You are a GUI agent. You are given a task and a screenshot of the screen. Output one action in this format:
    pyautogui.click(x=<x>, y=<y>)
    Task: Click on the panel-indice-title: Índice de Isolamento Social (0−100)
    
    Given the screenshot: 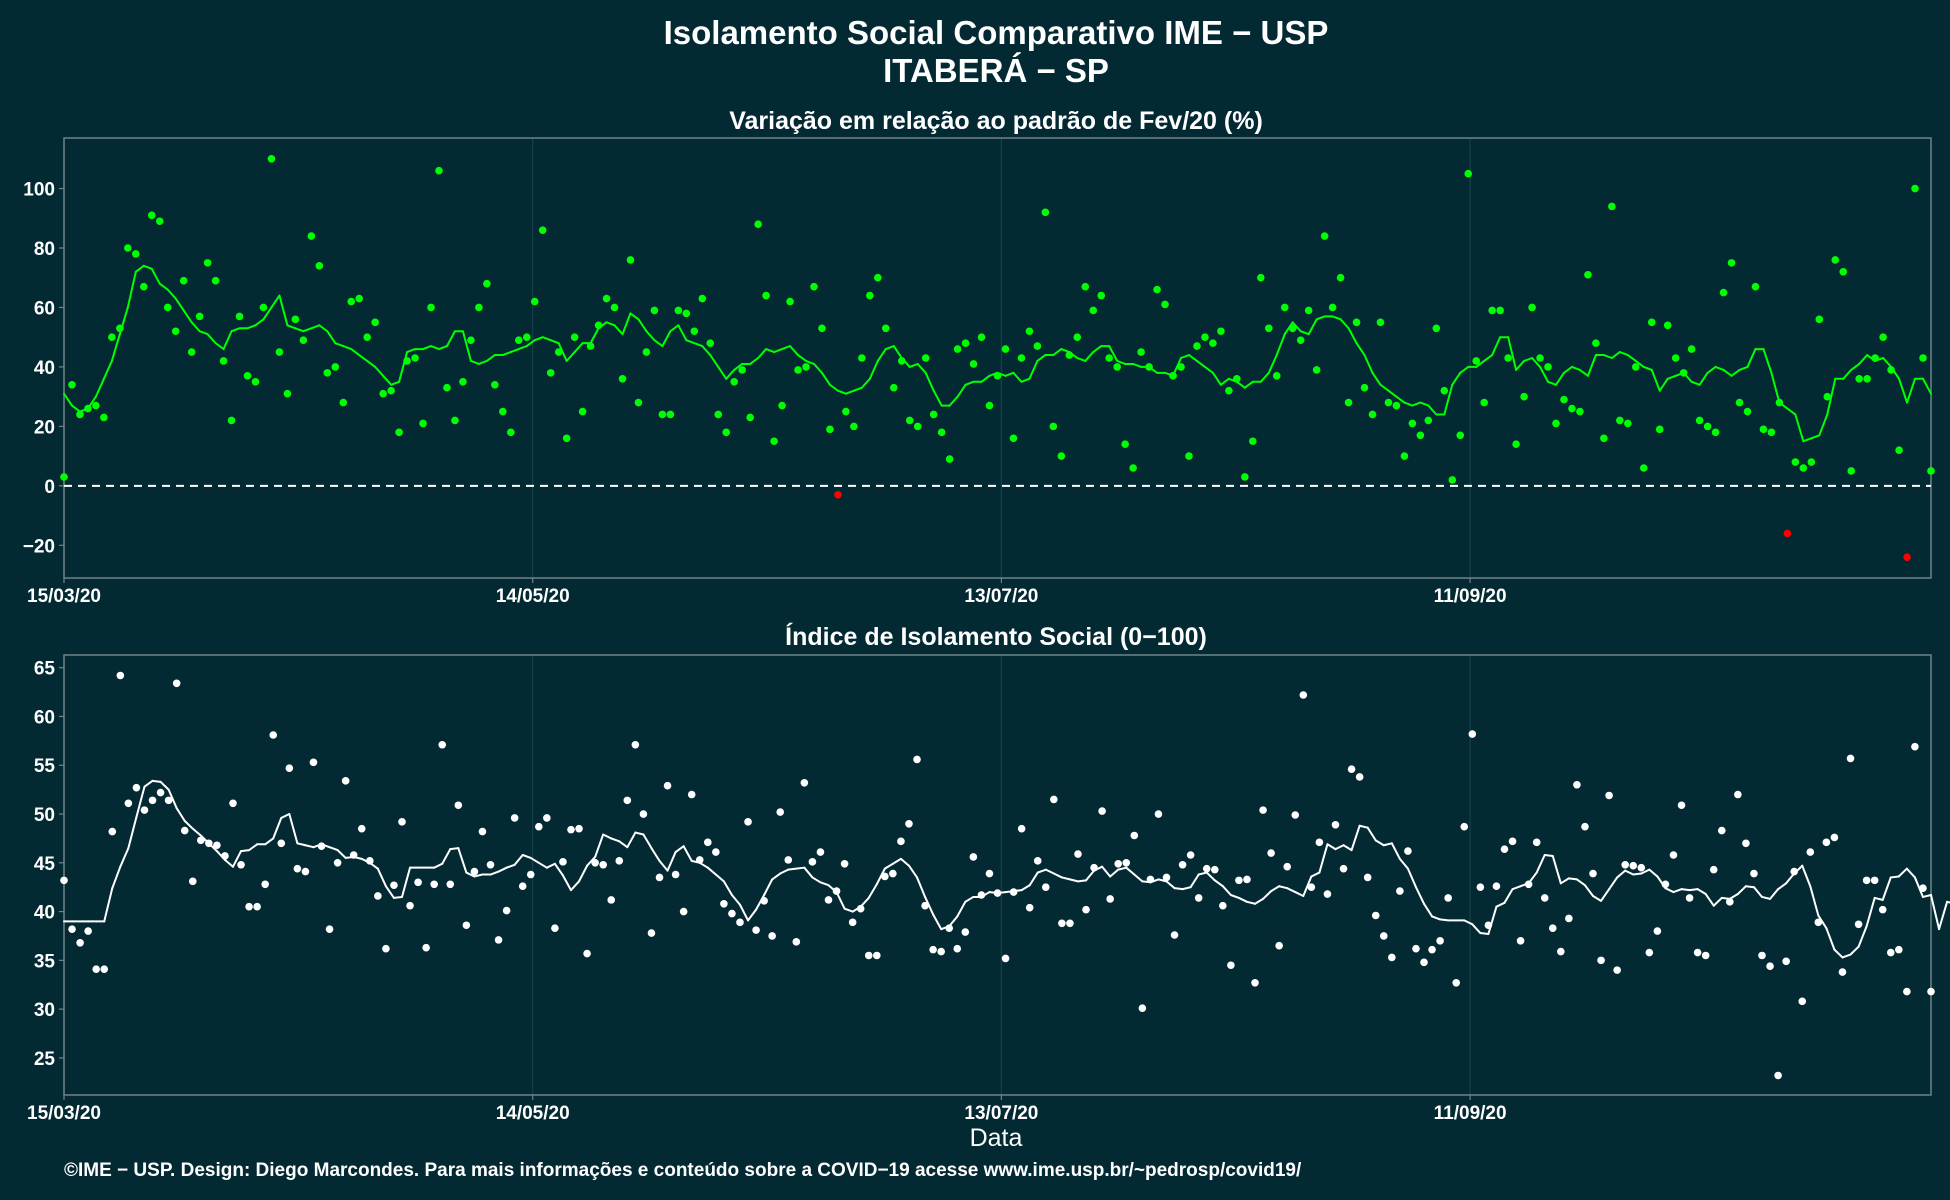 What is the action you would take?
    pyautogui.click(x=996, y=636)
    